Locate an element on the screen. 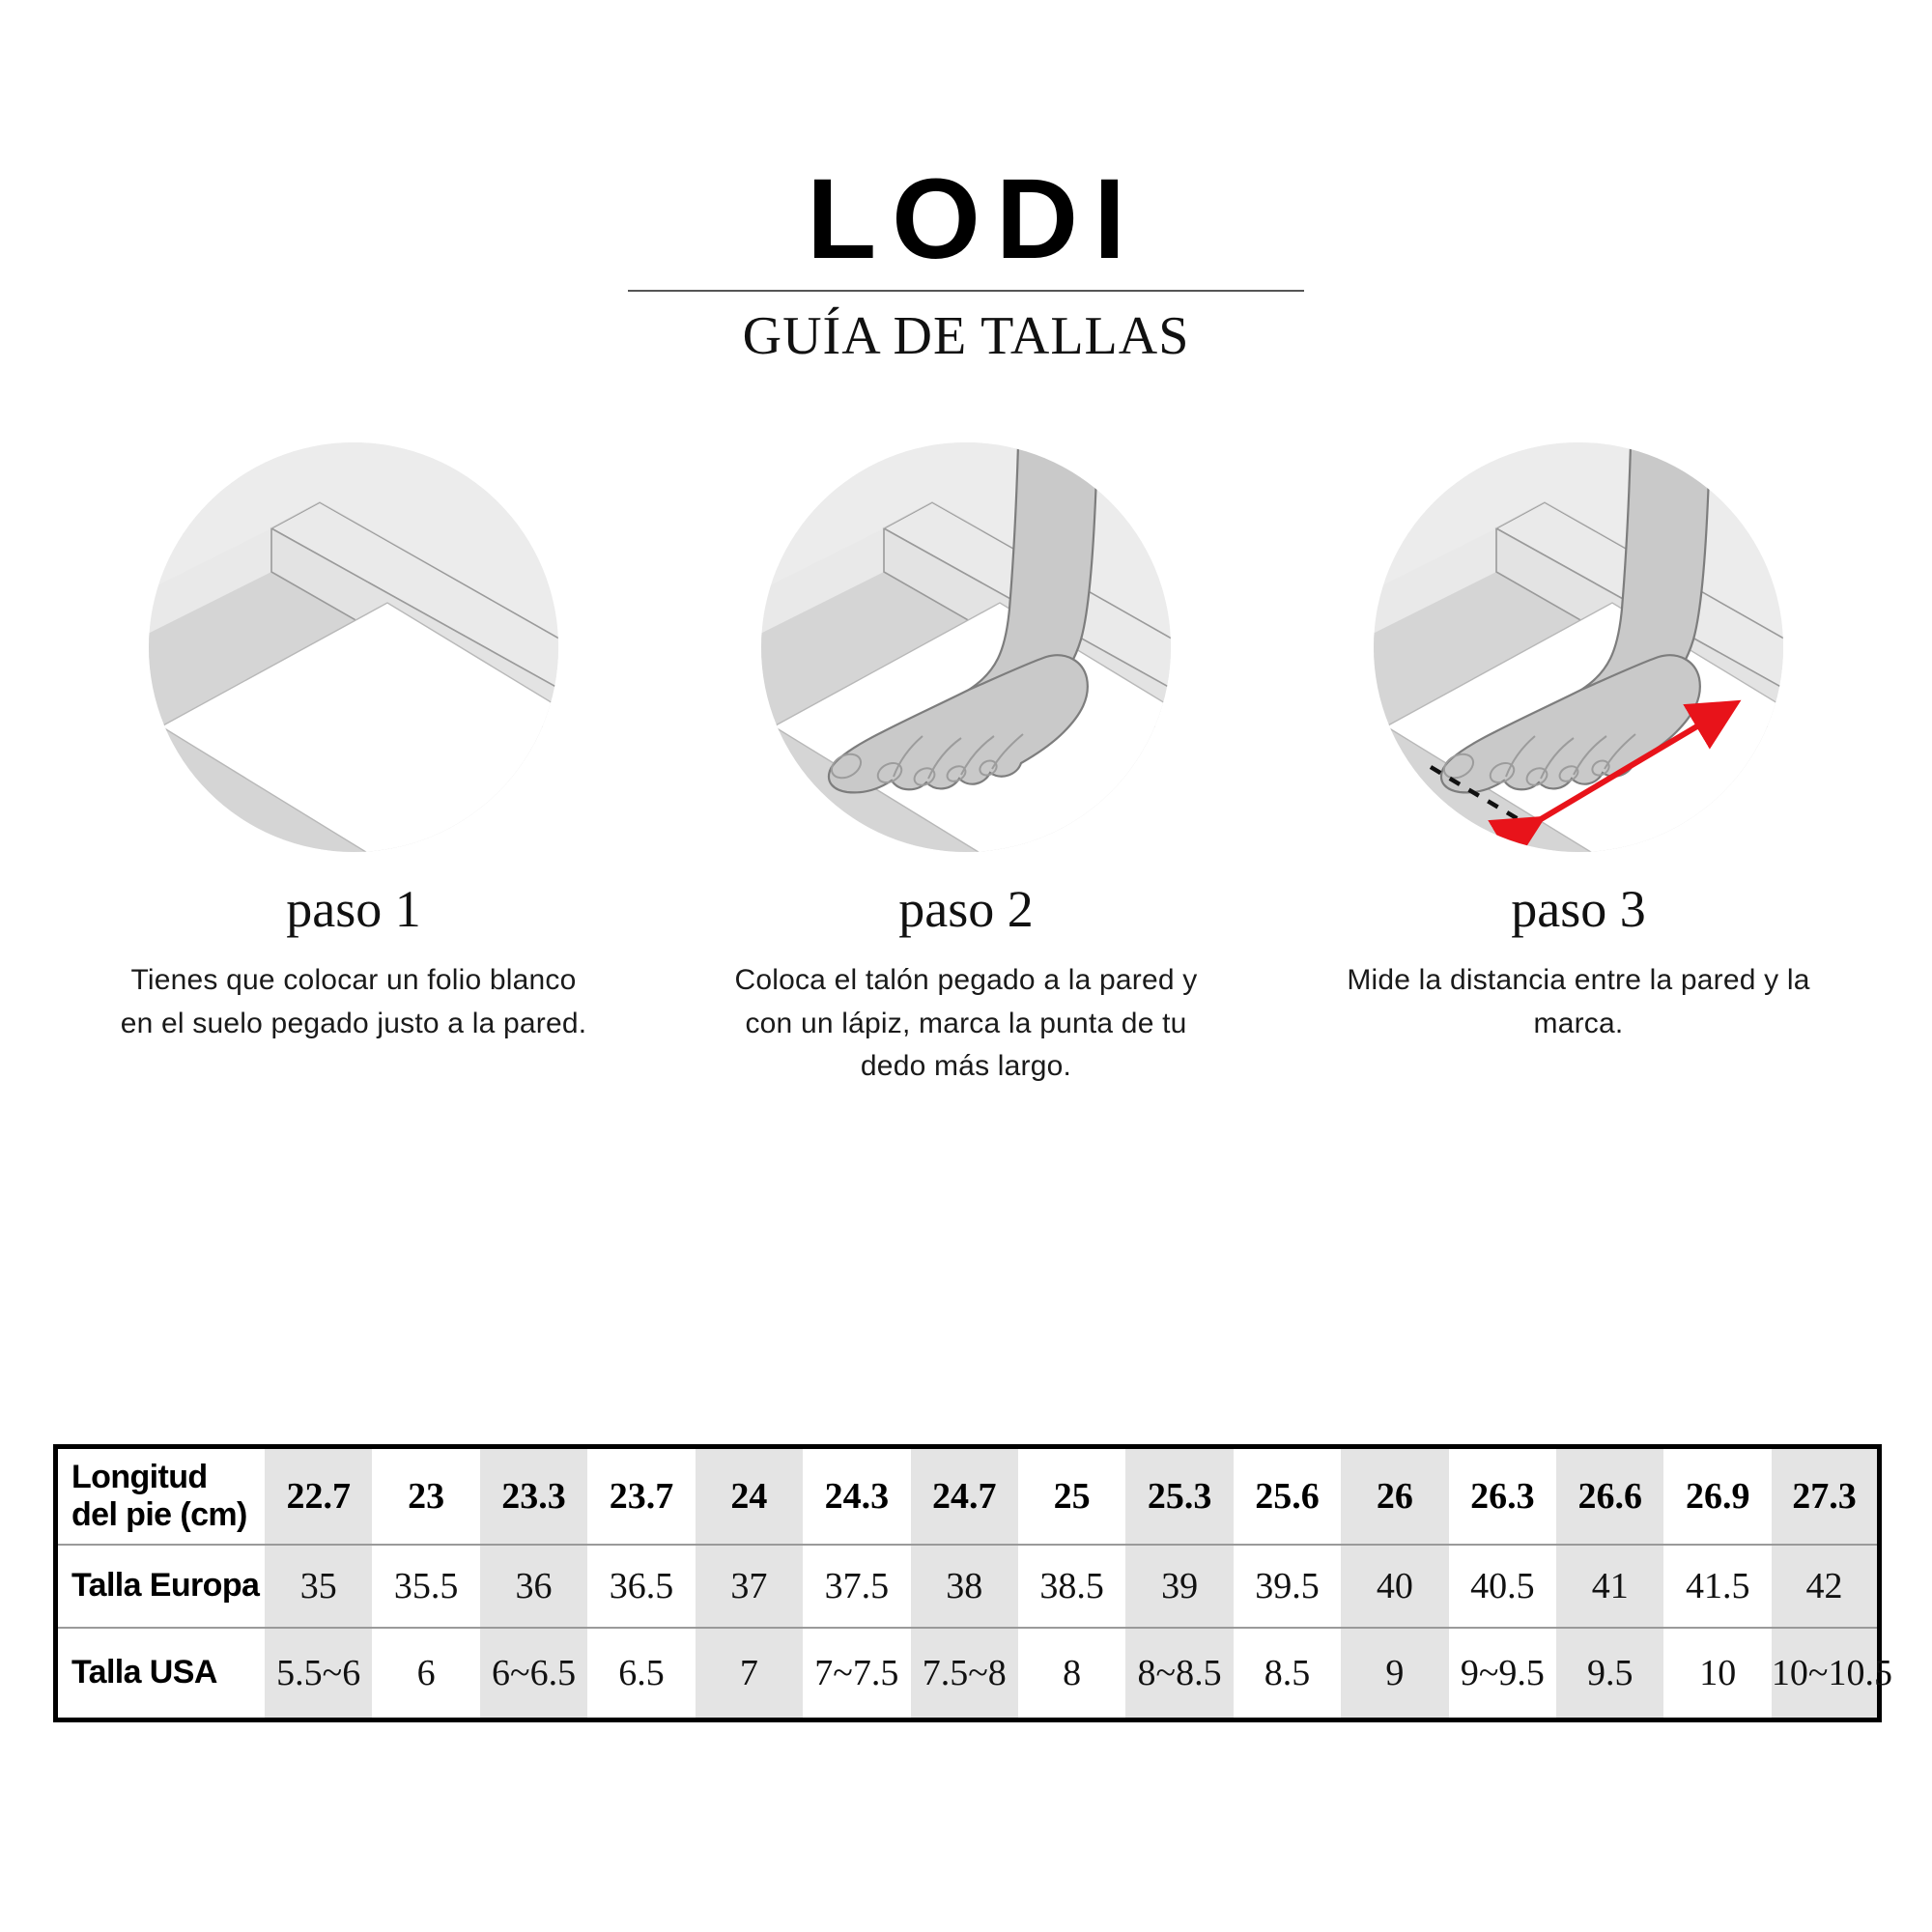 The image size is (1932, 1932). brand-logo: LODI is located at coordinates (974, 219).